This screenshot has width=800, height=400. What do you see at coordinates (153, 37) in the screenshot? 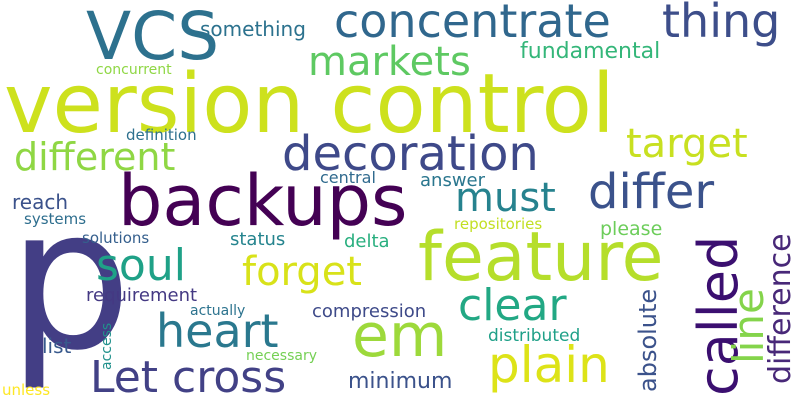
I see `word-vcs: VCS` at bounding box center [153, 37].